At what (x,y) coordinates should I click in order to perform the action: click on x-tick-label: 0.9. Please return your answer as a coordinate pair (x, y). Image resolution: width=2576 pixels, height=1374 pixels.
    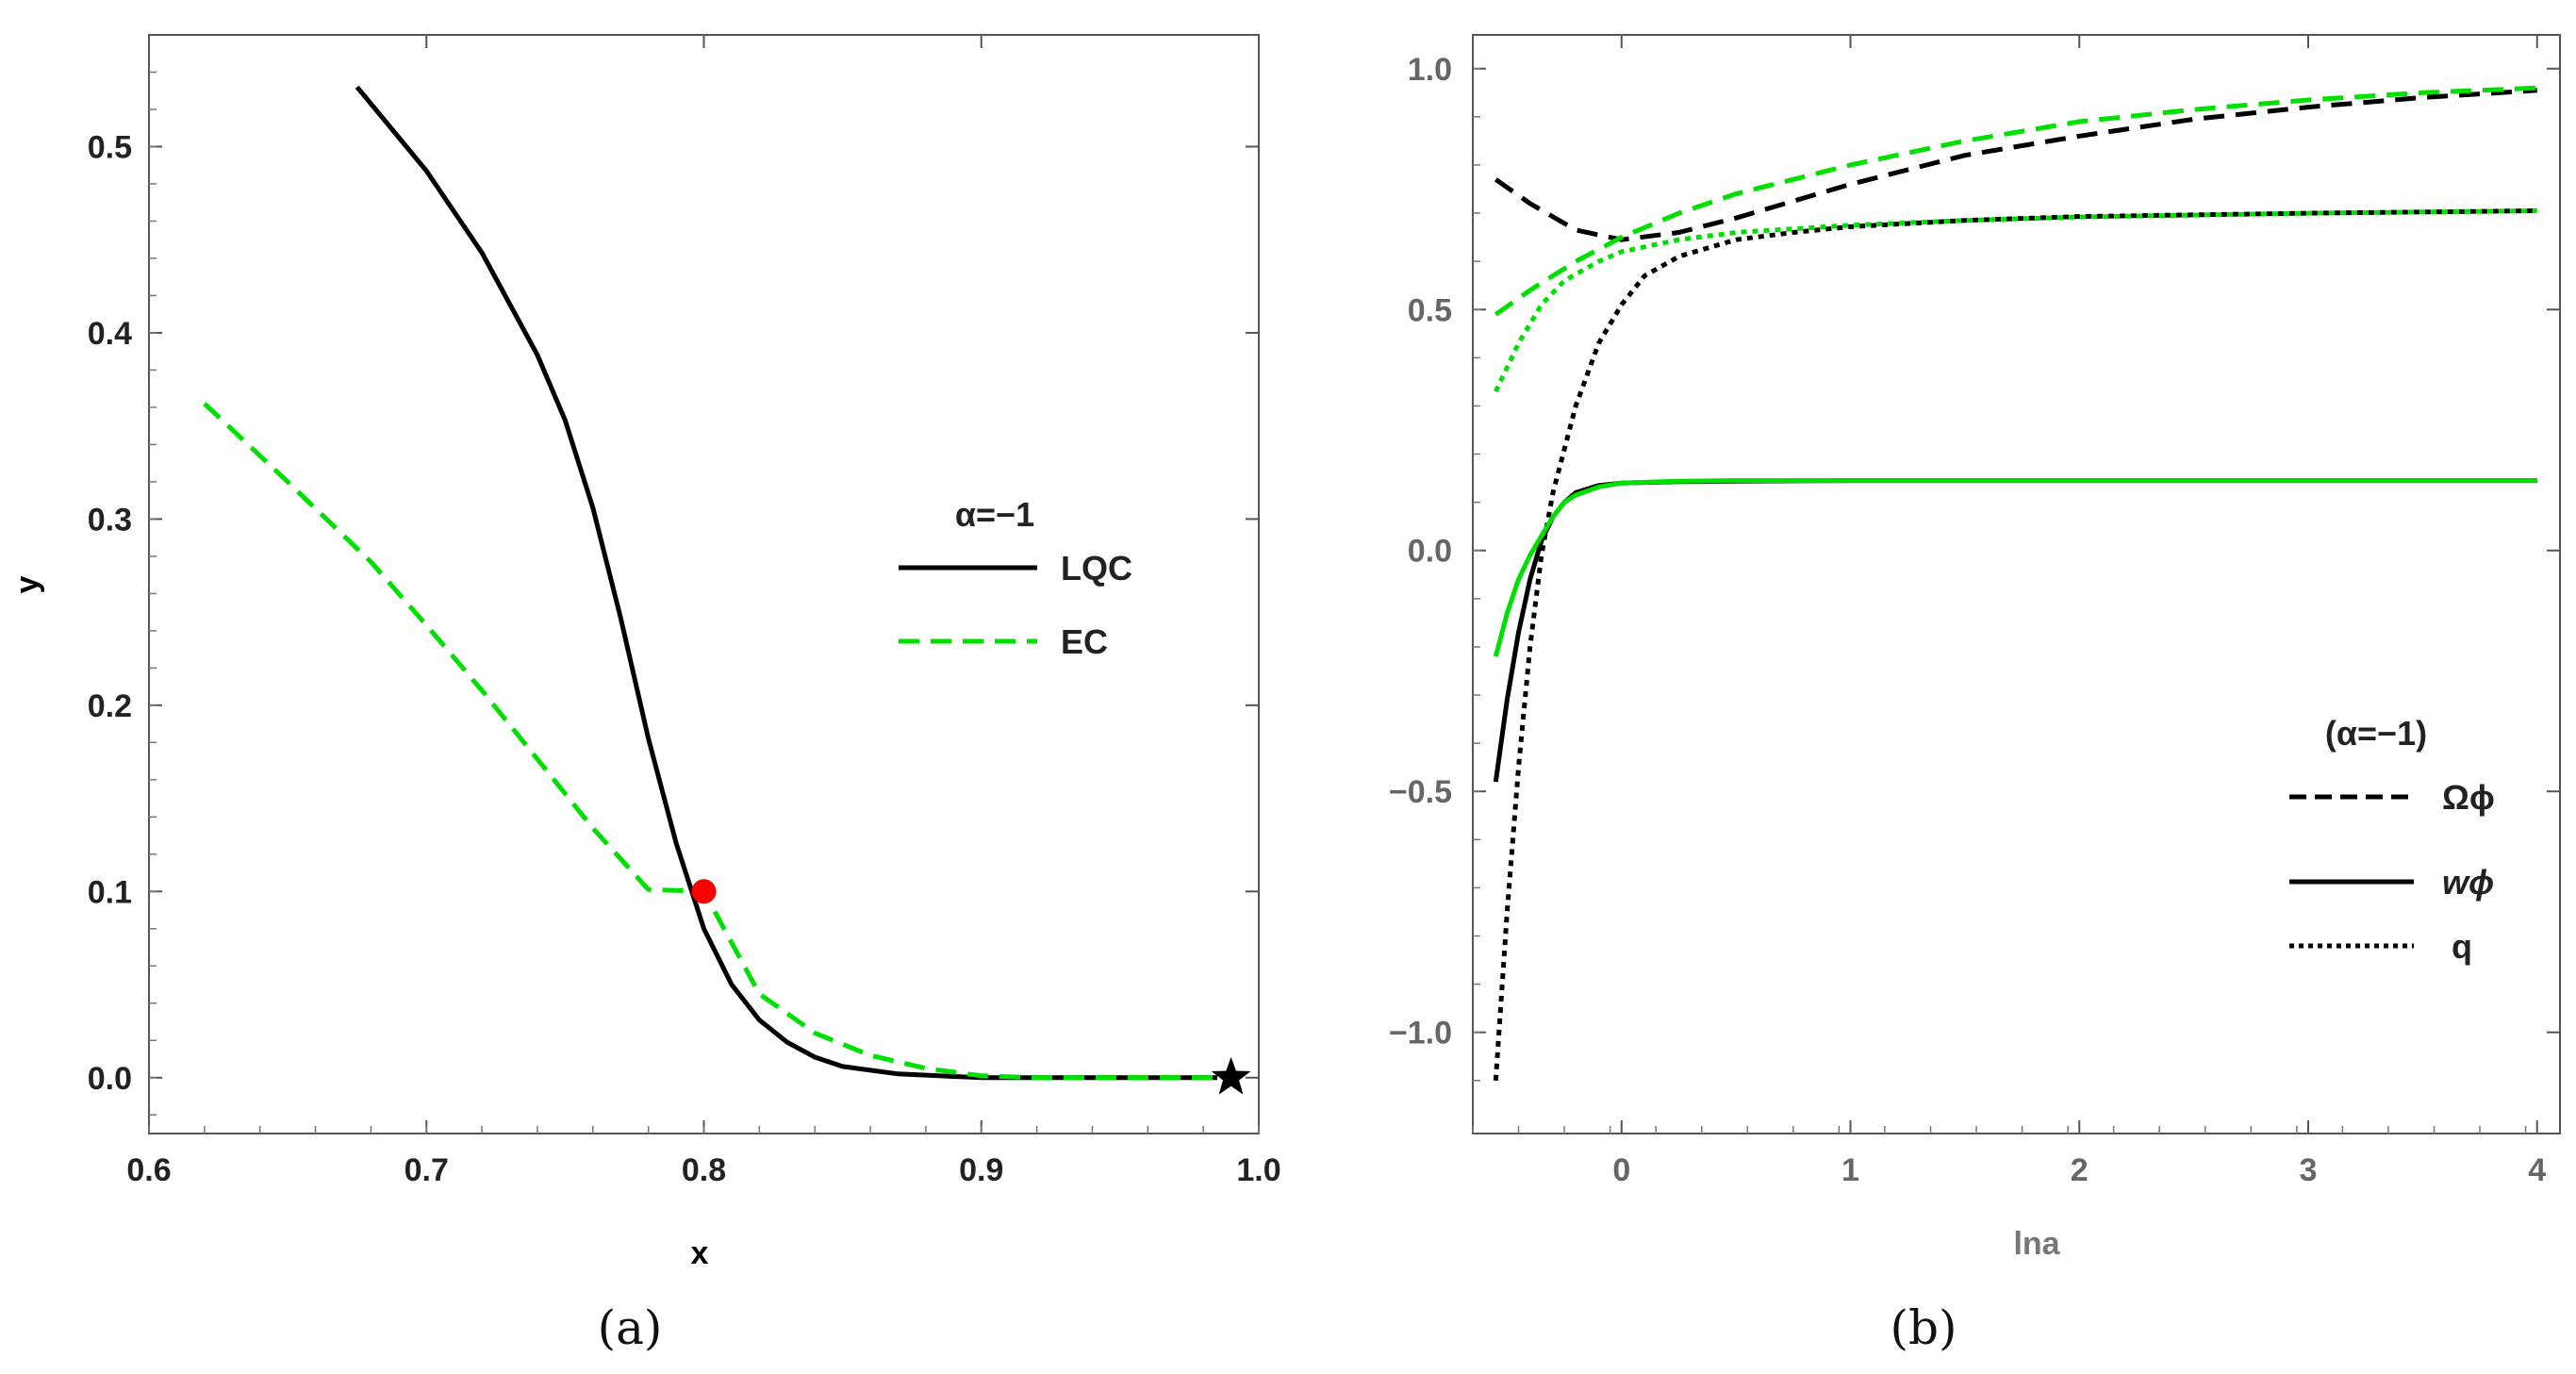
    Looking at the image, I should click on (981, 1170).